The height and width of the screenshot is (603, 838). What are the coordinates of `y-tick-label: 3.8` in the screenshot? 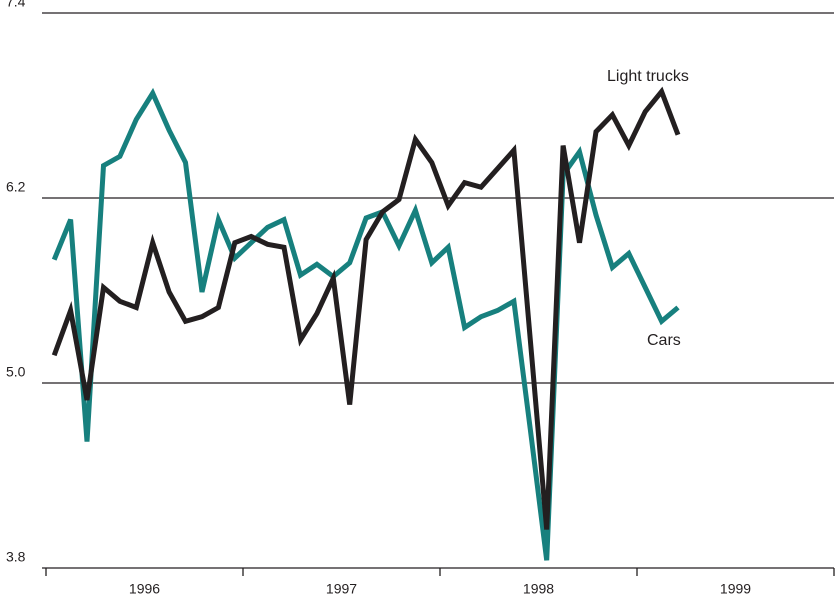 It's located at (16, 557).